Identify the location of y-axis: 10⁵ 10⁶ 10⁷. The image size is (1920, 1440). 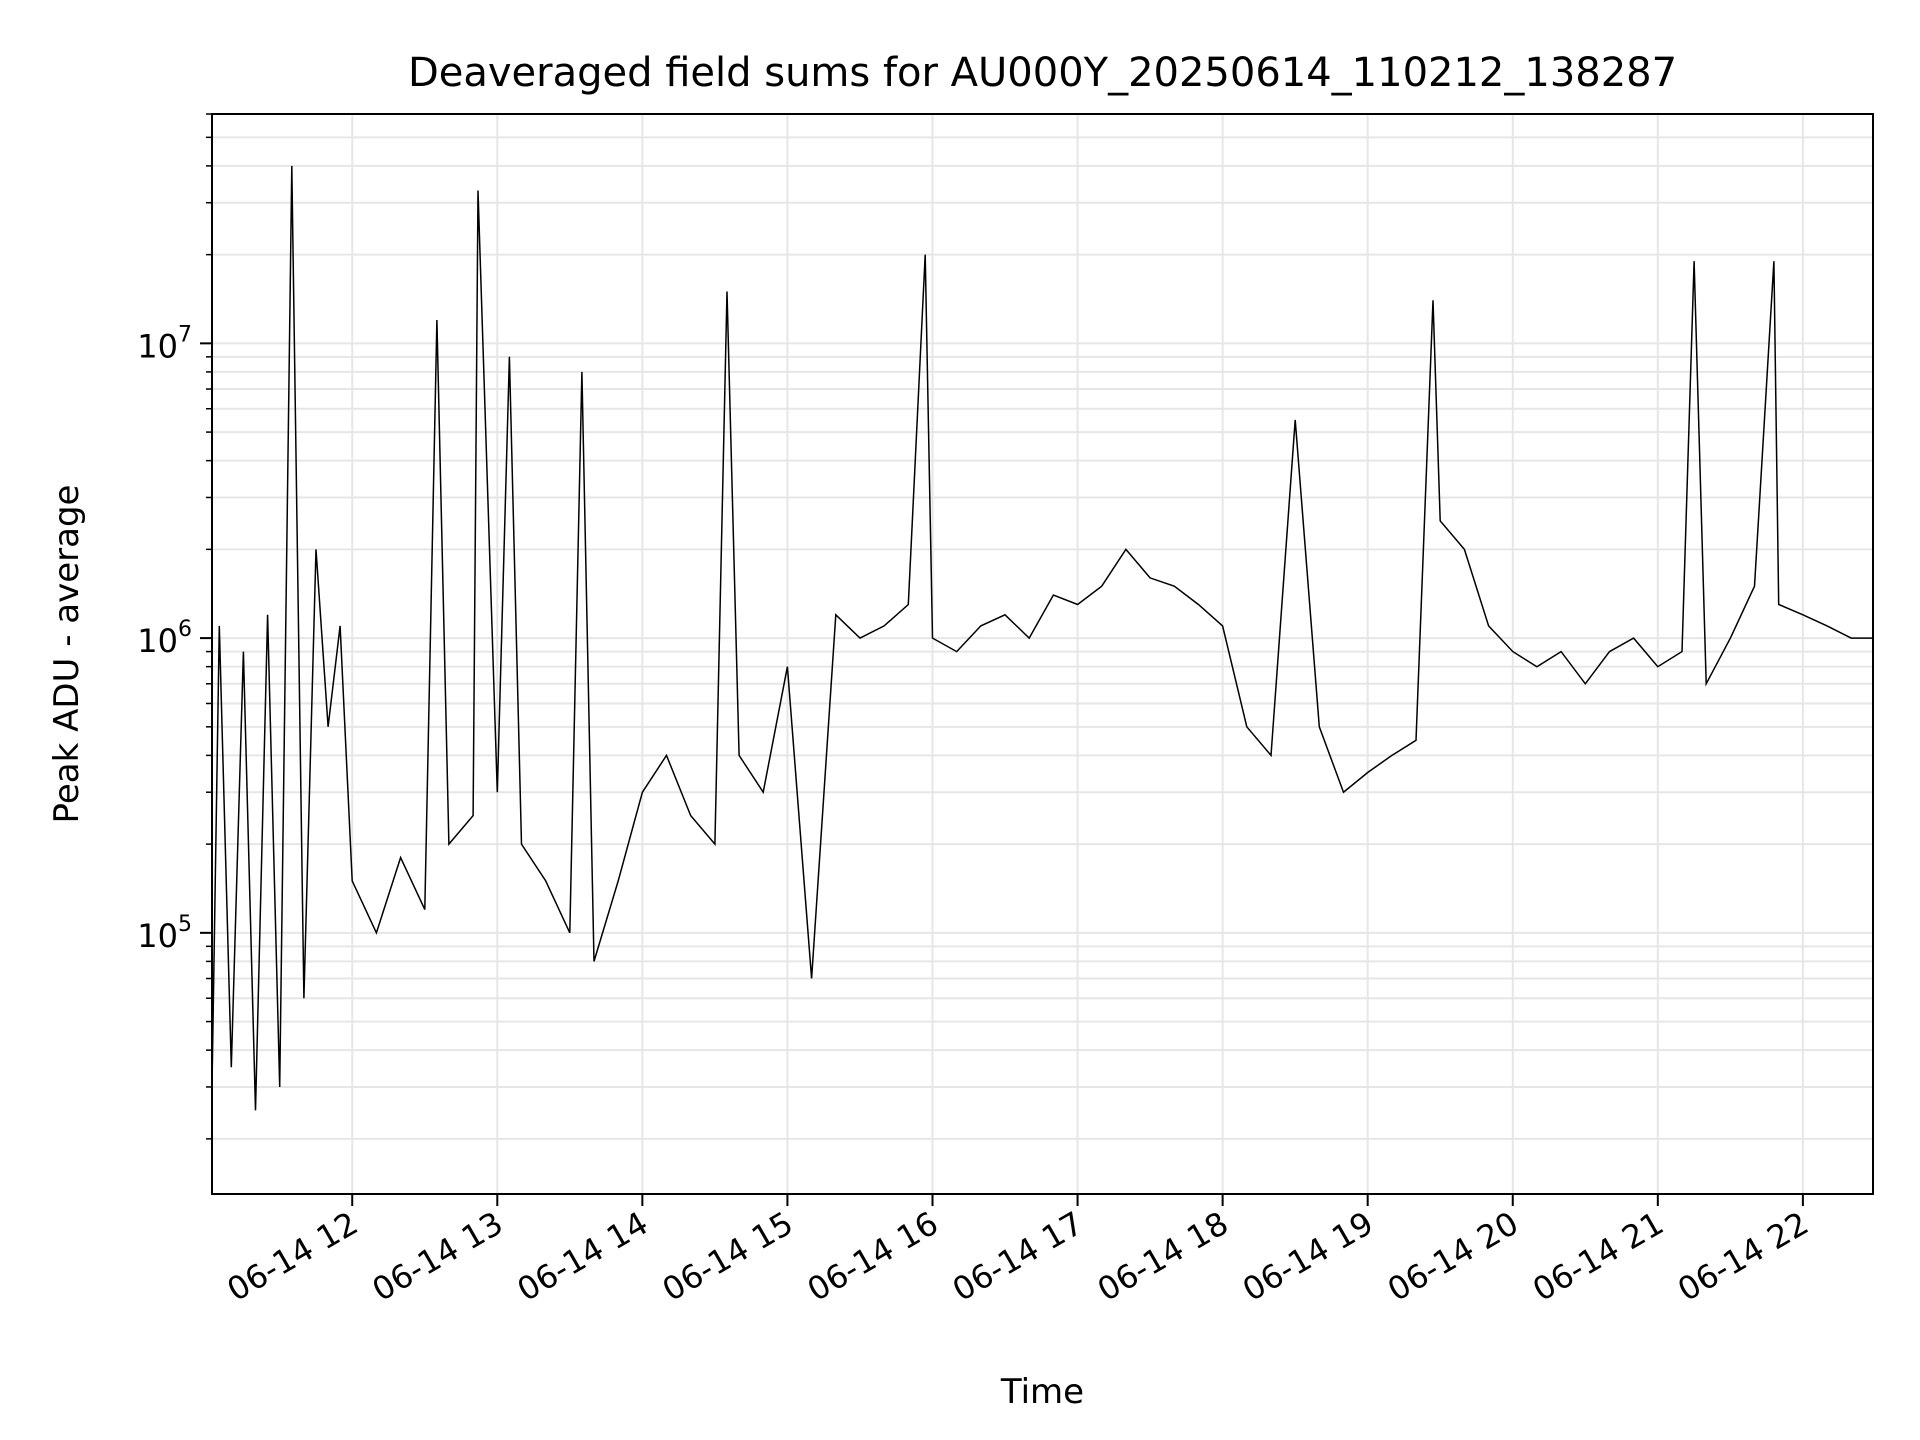
(174, 626).